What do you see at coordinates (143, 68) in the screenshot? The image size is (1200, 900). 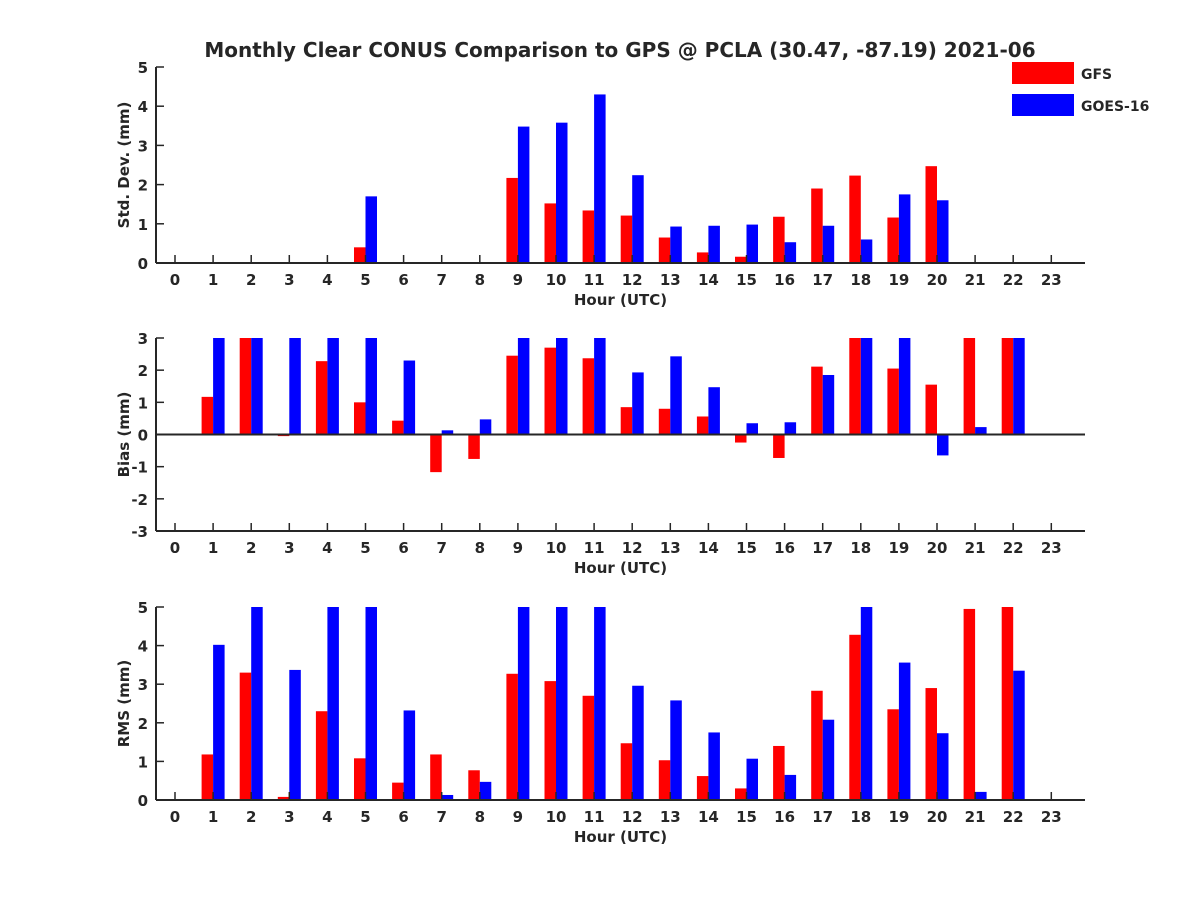 I see `y-tick-label: 5` at bounding box center [143, 68].